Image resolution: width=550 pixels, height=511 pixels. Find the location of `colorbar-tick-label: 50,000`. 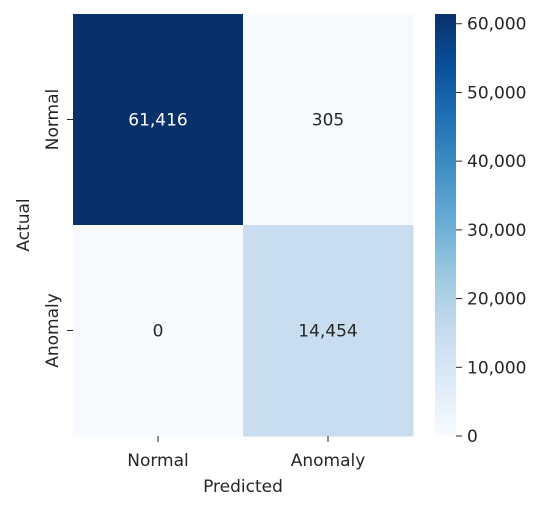

colorbar-tick-label: 50,000 is located at coordinates (496, 93).